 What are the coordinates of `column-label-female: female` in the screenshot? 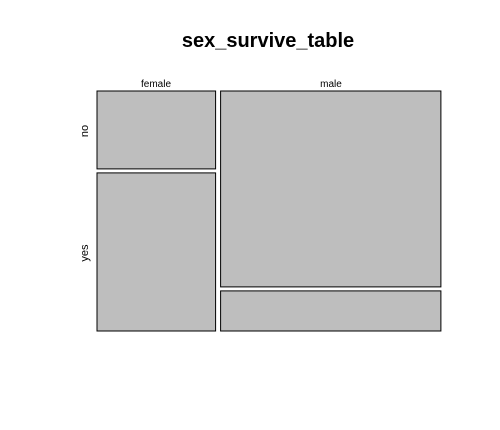 It's located at (156, 84).